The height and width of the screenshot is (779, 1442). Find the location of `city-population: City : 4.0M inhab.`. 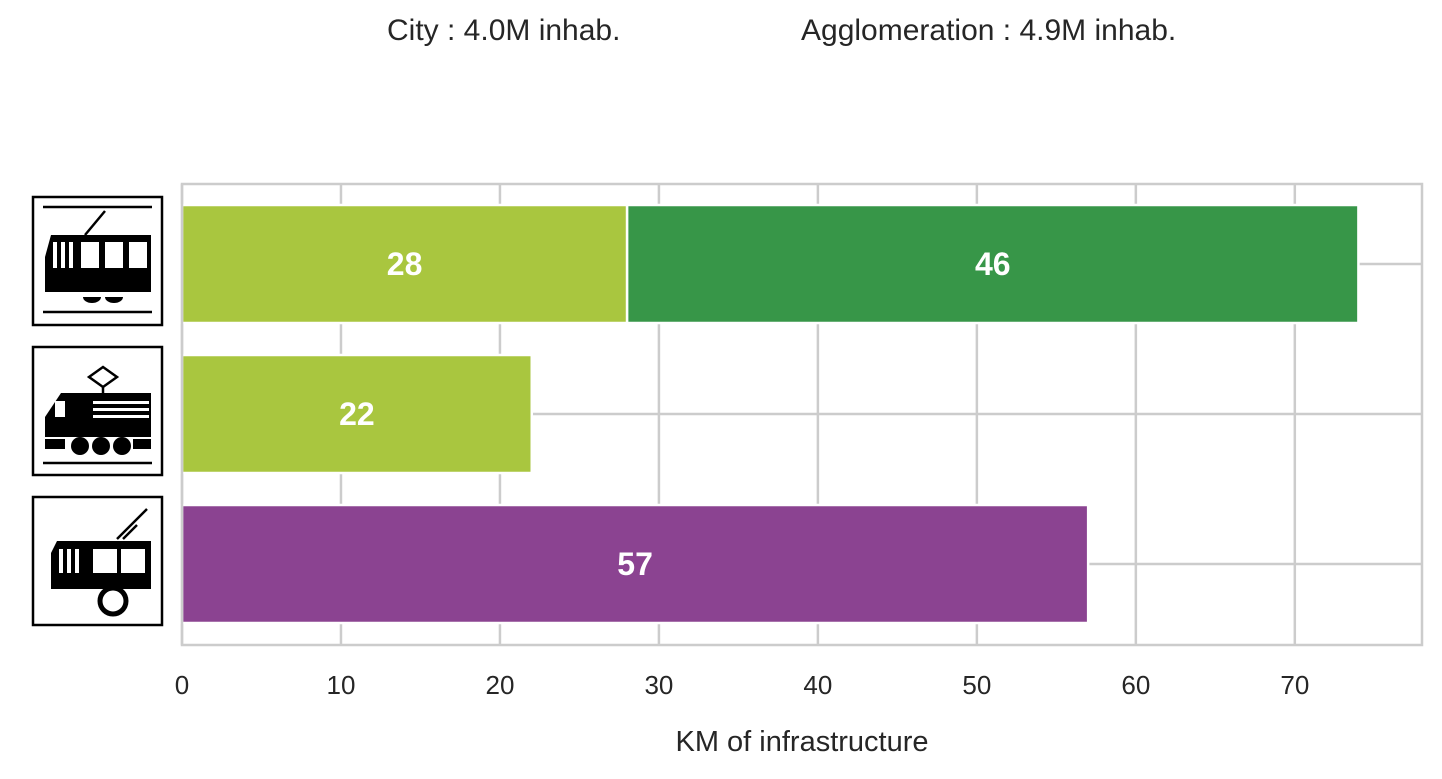

city-population: City : 4.0M inhab. is located at coordinates (504, 30).